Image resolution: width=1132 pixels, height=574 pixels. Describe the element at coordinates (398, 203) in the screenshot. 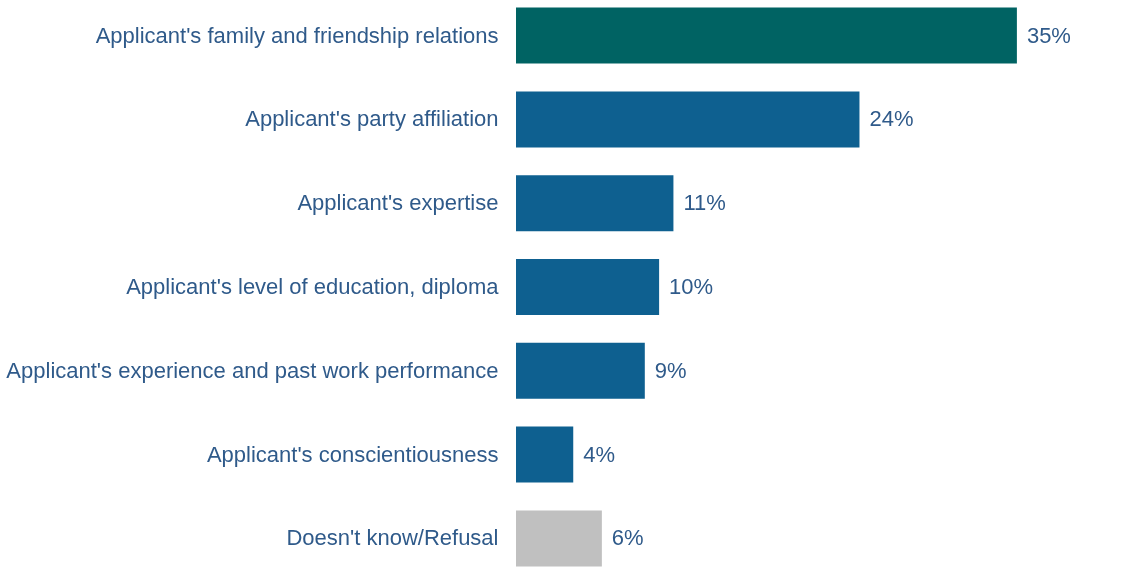

I see `y-tick-label: Applicant's expertise` at that location.